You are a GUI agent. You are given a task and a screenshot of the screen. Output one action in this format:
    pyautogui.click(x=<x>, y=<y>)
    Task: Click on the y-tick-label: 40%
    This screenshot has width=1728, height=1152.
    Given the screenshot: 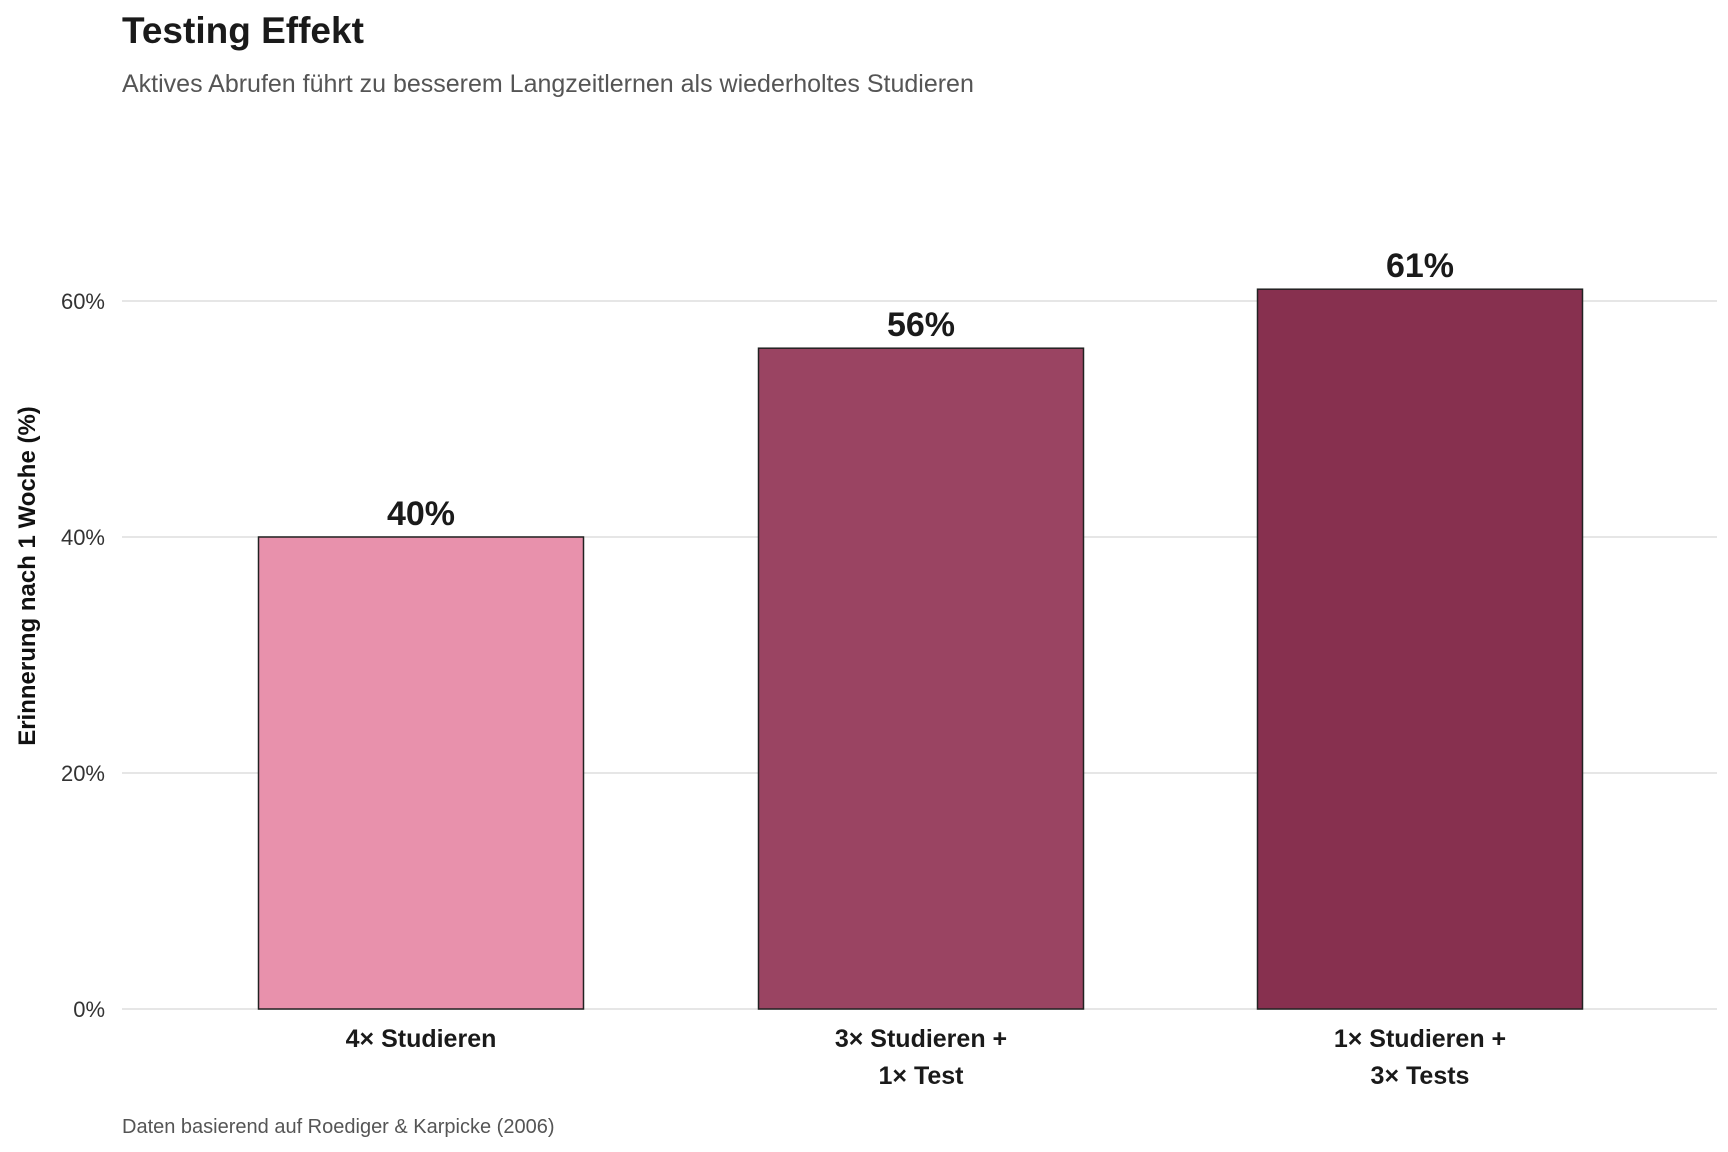 What is the action you would take?
    pyautogui.click(x=83, y=537)
    